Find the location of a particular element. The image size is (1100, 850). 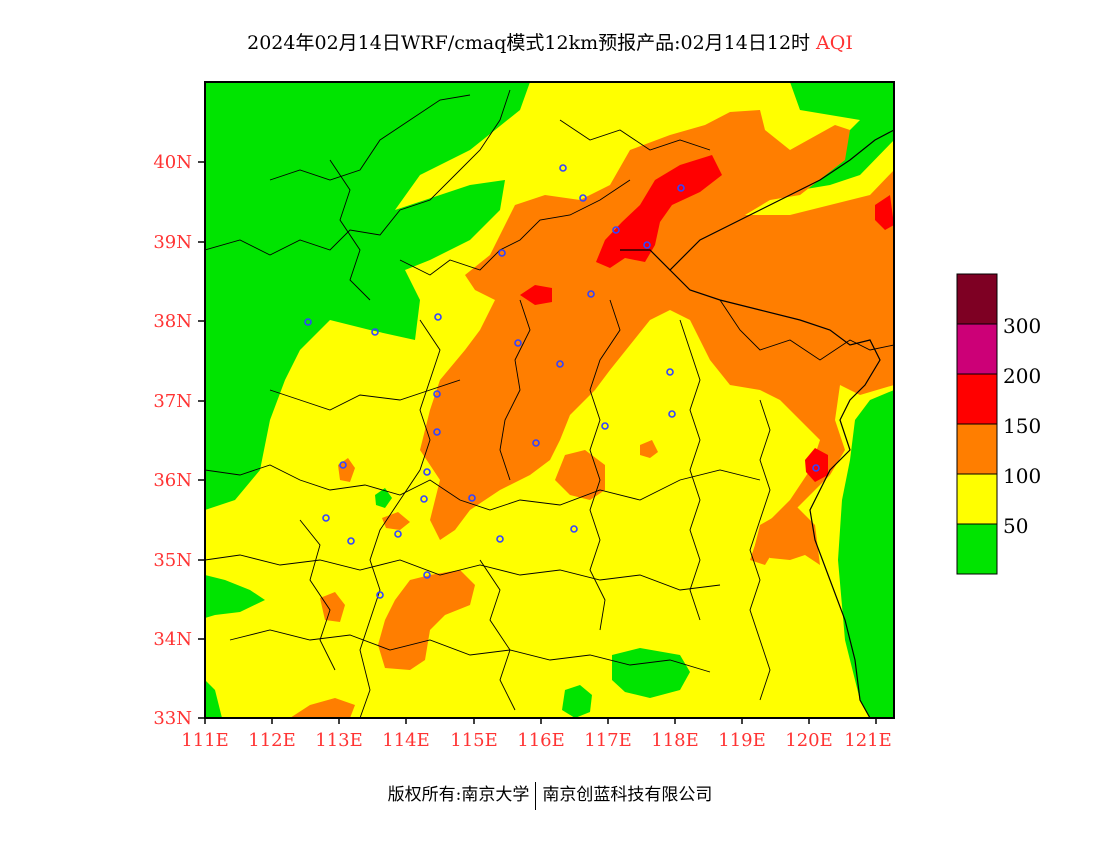

aqi-region-usg-spot2 is located at coordinates (332, 607).